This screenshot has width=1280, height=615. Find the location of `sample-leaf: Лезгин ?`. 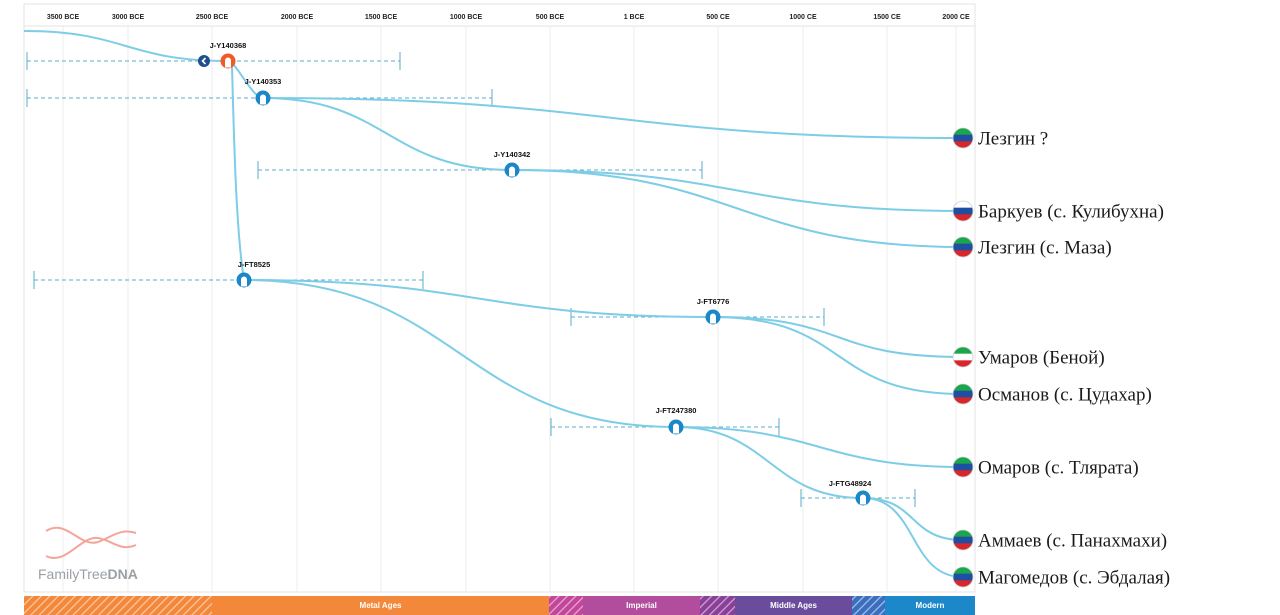

sample-leaf: Лезгин ? is located at coordinates (1000, 138).